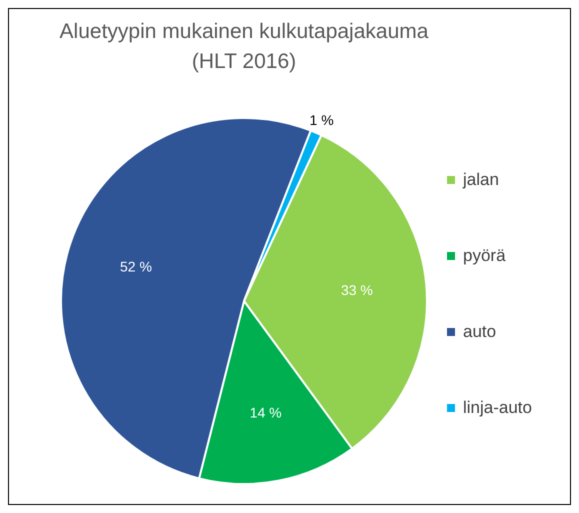 The image size is (579, 513). Describe the element at coordinates (266, 412) in the screenshot. I see `data-label: 14 %` at that location.